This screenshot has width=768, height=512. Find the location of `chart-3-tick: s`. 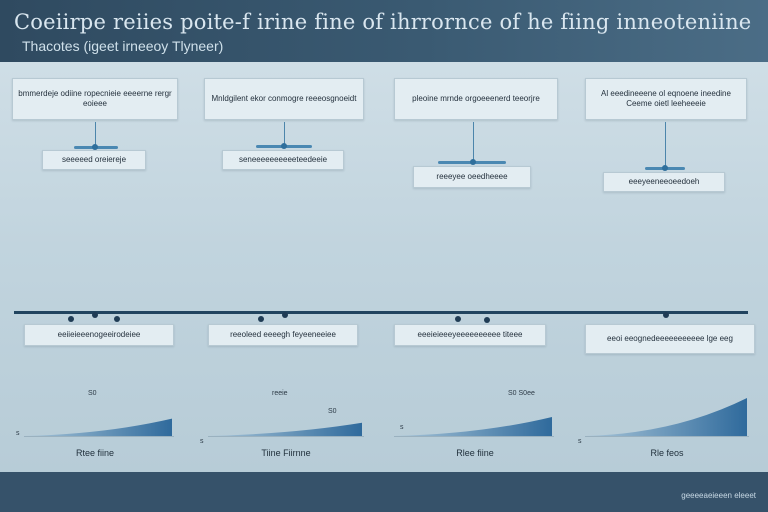

chart-3-tick: s is located at coordinates (402, 427).